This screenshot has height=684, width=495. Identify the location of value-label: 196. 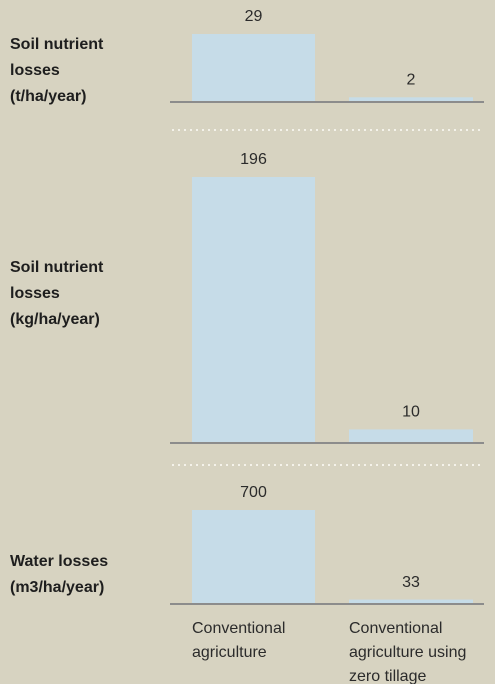
(253, 159).